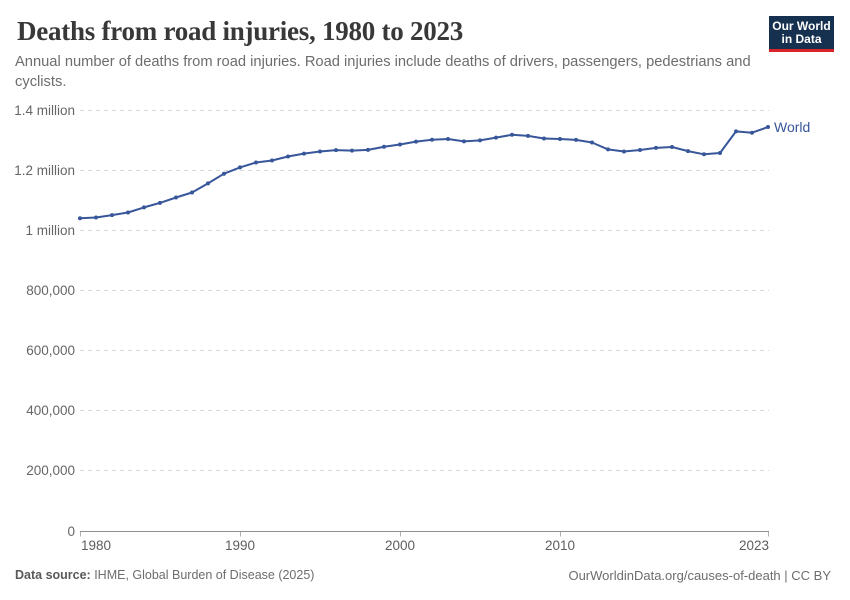  I want to click on svg-text: 1.2 million, so click(44, 170).